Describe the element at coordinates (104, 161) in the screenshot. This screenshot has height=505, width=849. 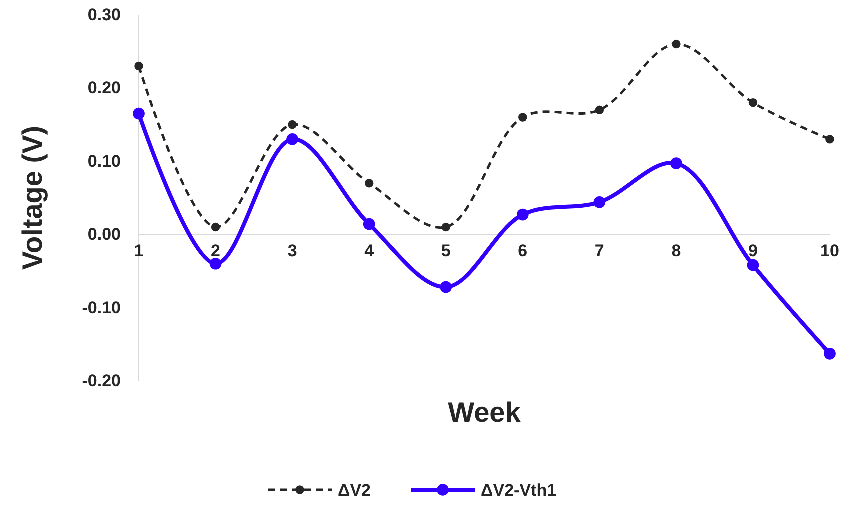
I see `y-tick-label: 0.10` at that location.